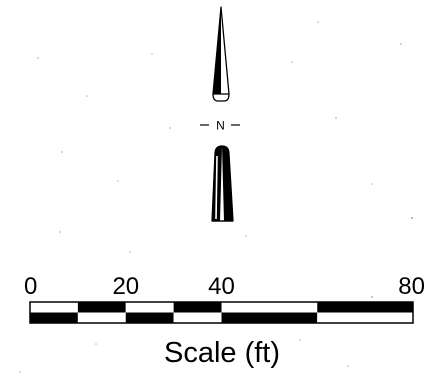  What do you see at coordinates (197, 317) in the screenshot?
I see `scale-segment-4-bottom` at bounding box center [197, 317].